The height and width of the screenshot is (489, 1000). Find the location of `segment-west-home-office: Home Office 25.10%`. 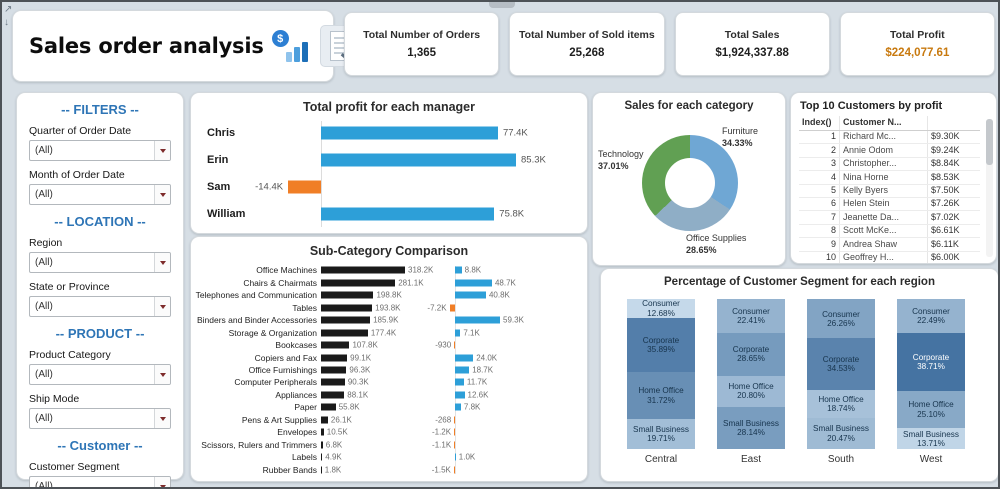

segment-west-home-office: Home Office 25.10% is located at coordinates (931, 409).